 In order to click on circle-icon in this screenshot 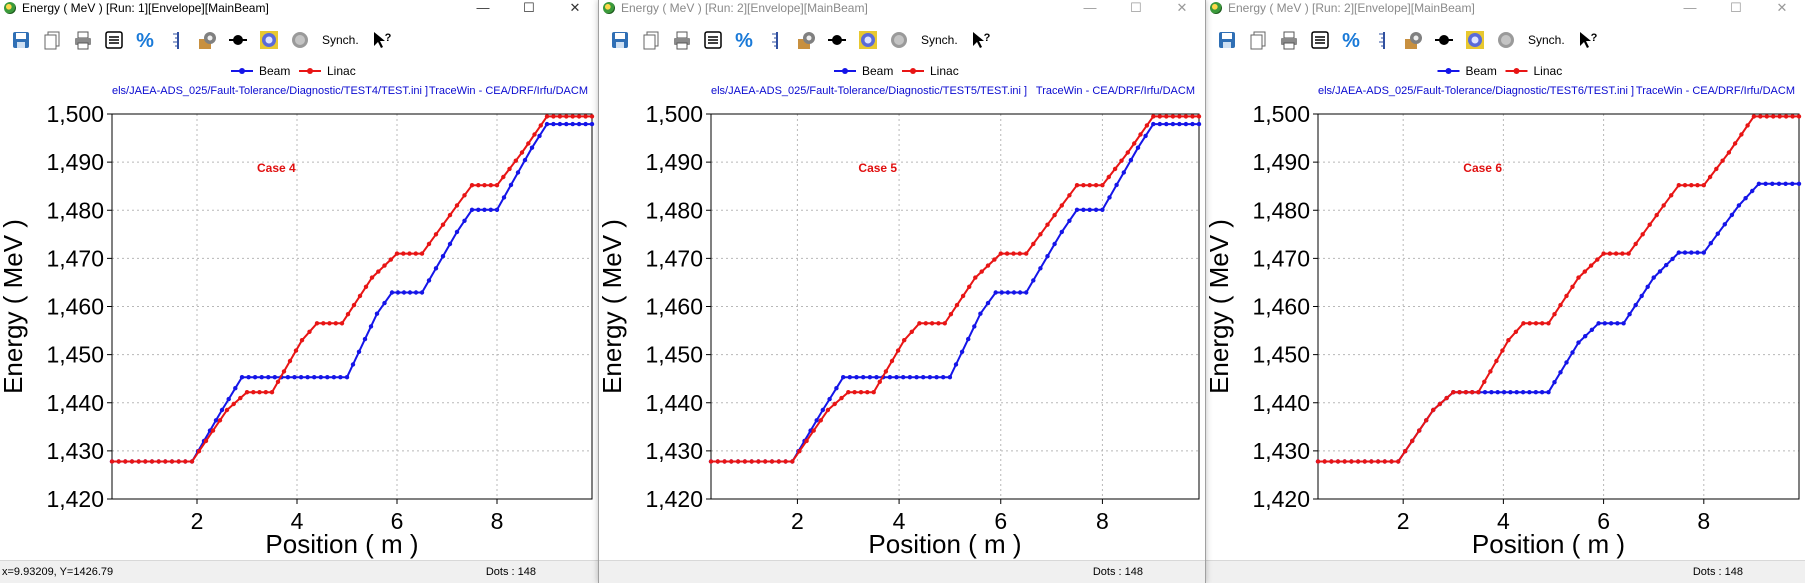, I will do `click(1505, 40)`.